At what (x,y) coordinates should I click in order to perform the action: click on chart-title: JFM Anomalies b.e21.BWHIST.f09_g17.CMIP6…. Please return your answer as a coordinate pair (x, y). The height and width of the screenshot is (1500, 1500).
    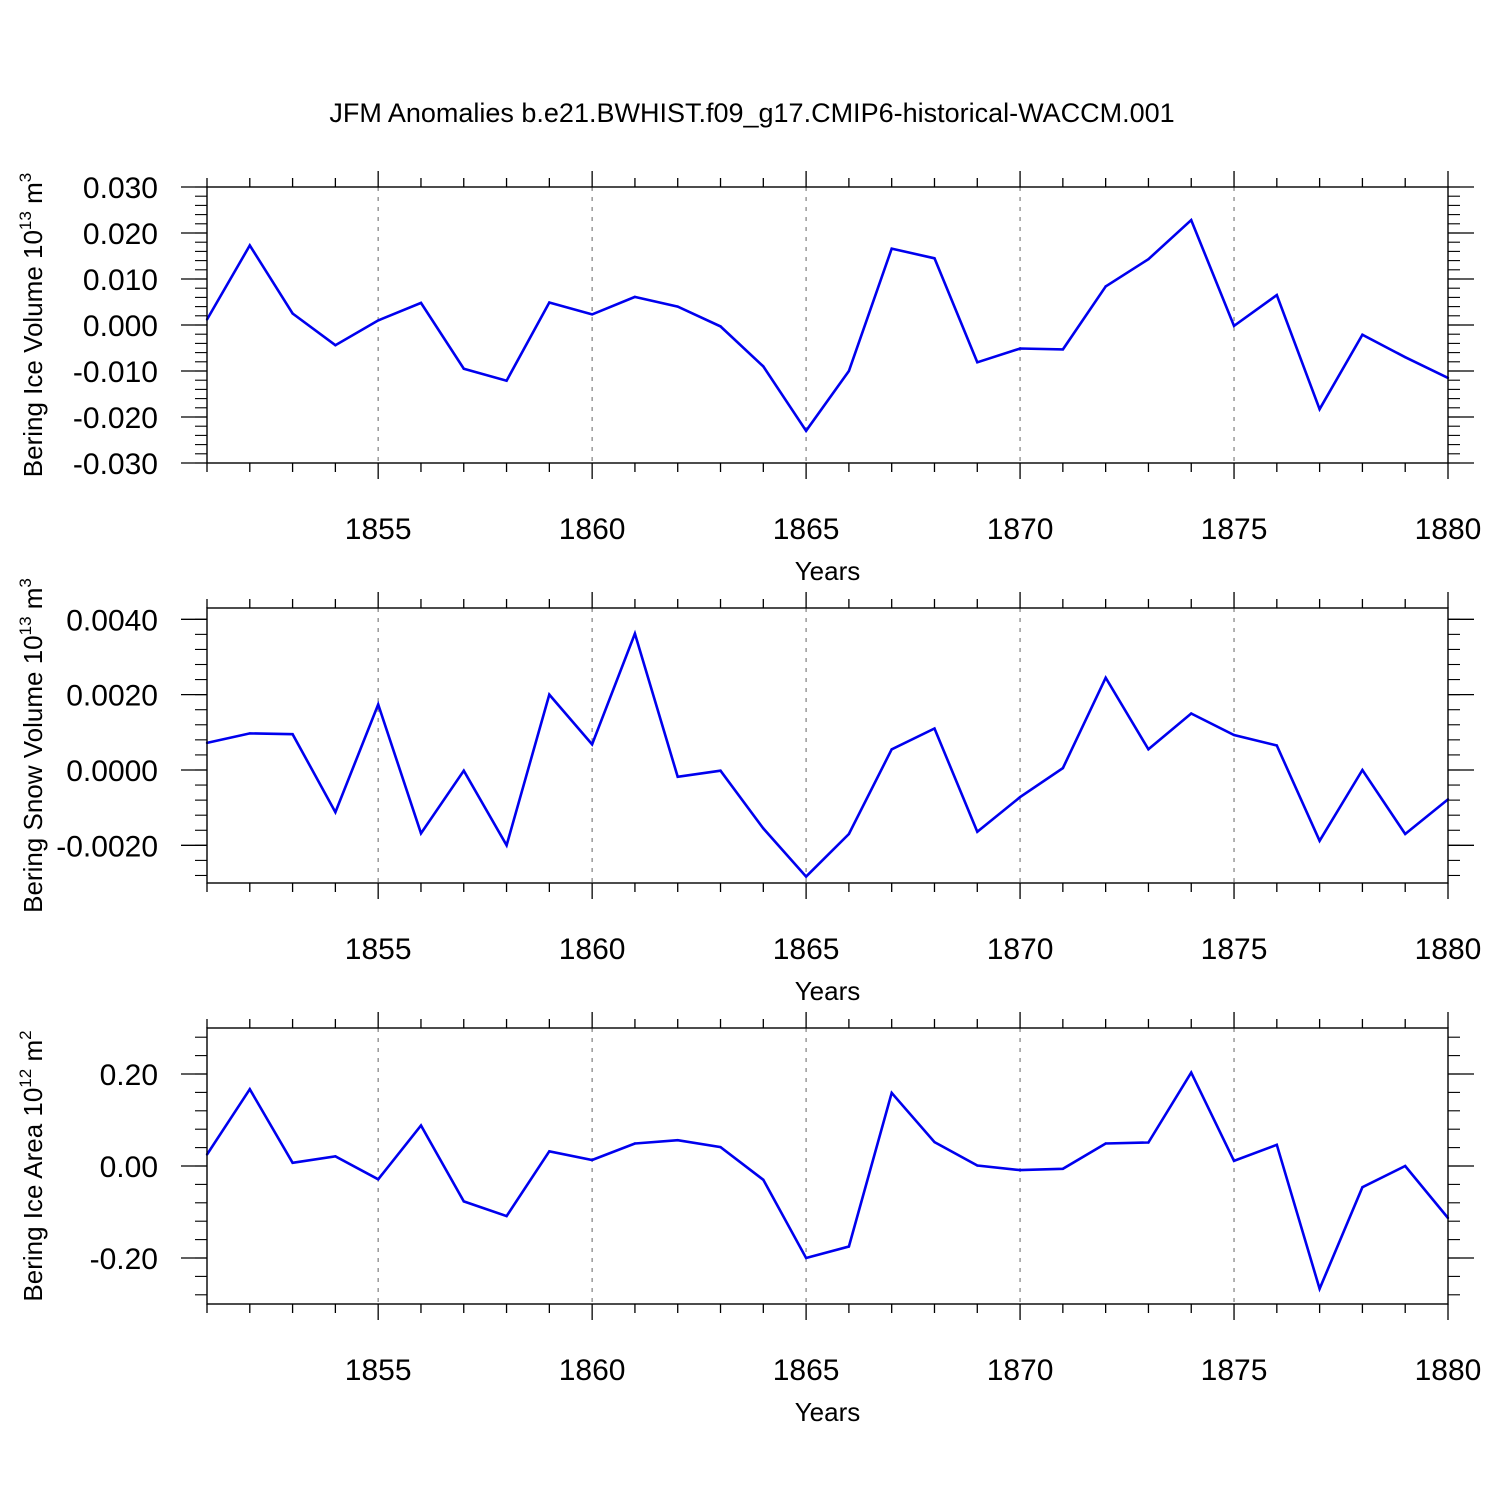
    Looking at the image, I should click on (751, 113).